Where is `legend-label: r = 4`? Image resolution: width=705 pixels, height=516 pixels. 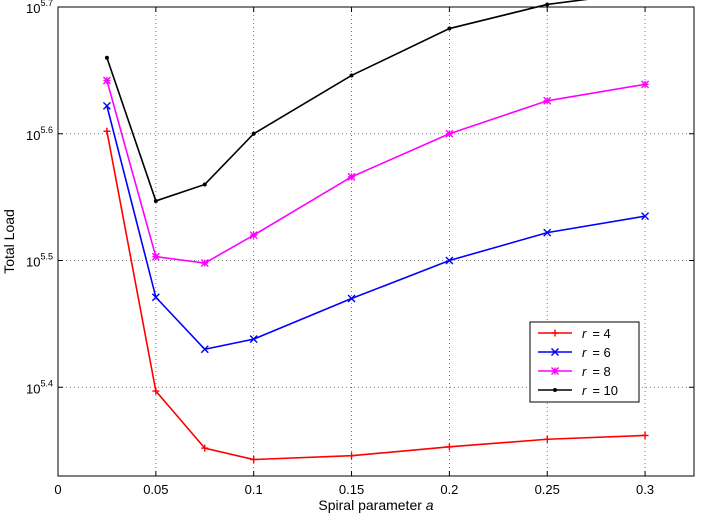 legend-label: r = 4 is located at coordinates (596, 333).